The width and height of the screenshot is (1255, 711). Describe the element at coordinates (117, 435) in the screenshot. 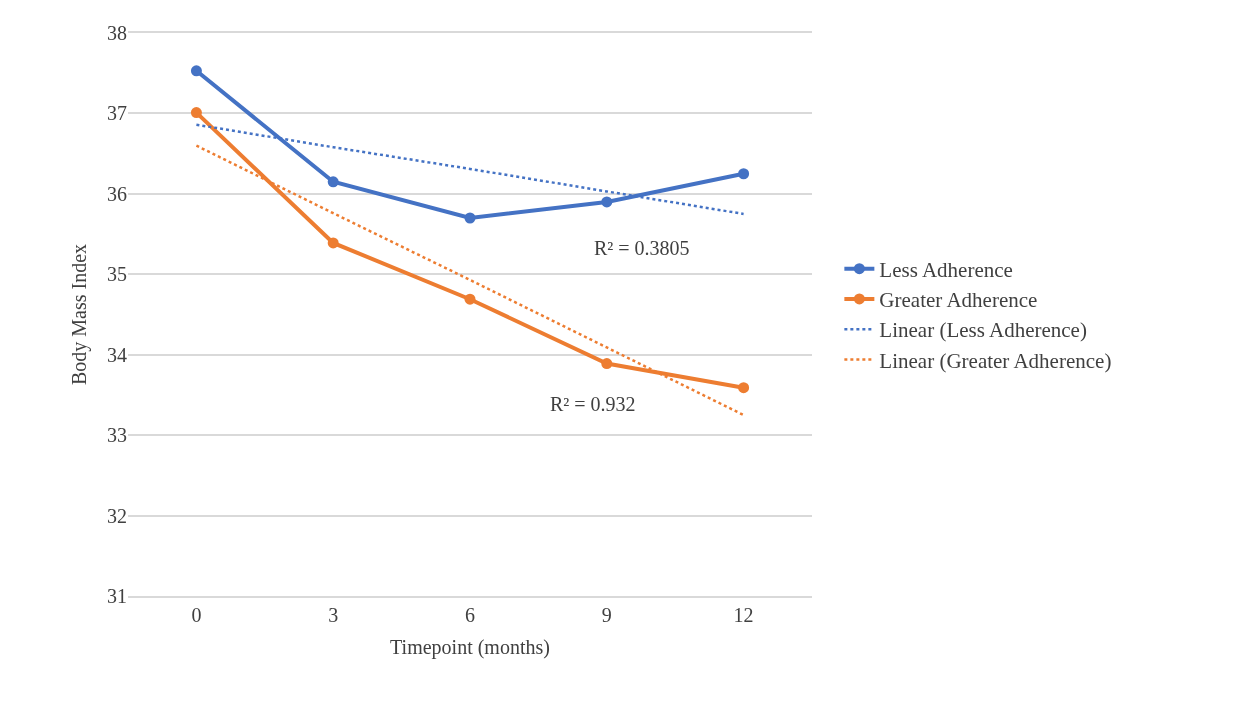

I see `y-tick-label: 33` at that location.